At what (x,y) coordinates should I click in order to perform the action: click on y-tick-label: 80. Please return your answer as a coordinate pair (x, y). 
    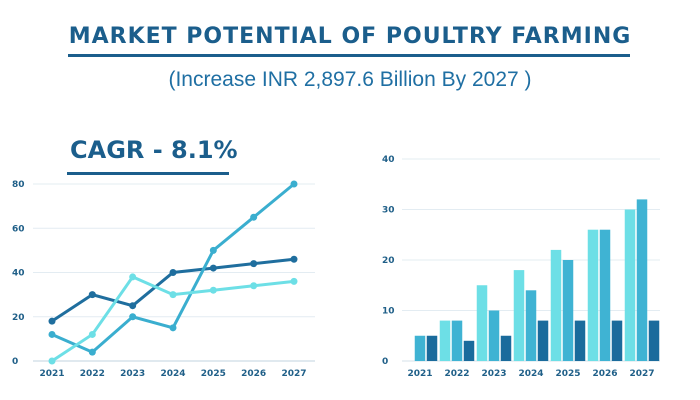
    Looking at the image, I should click on (18, 185).